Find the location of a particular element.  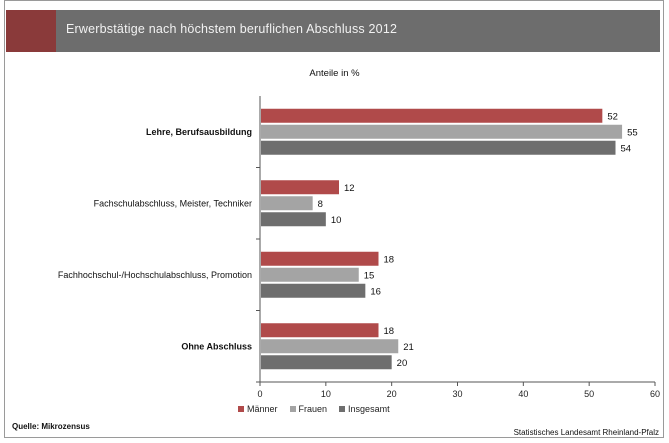

data-label-1-1: 8 is located at coordinates (320, 204).